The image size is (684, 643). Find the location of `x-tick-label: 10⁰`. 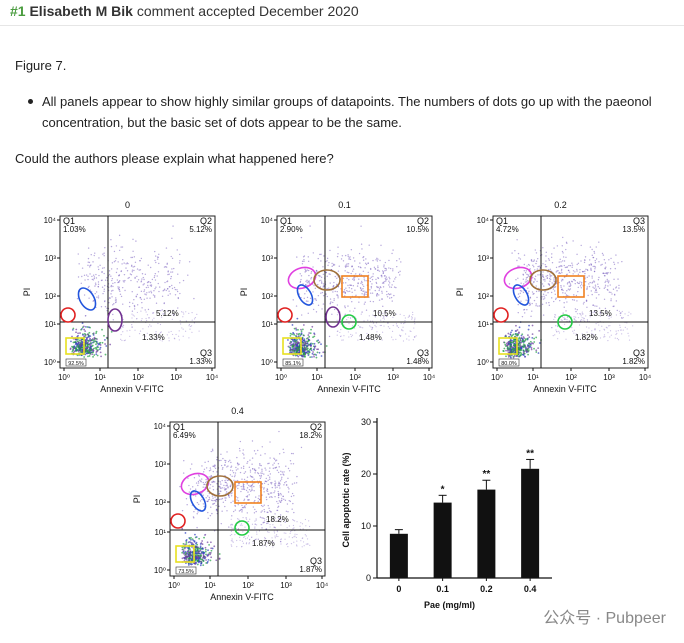

x-tick-label: 10⁰ is located at coordinates (64, 377).